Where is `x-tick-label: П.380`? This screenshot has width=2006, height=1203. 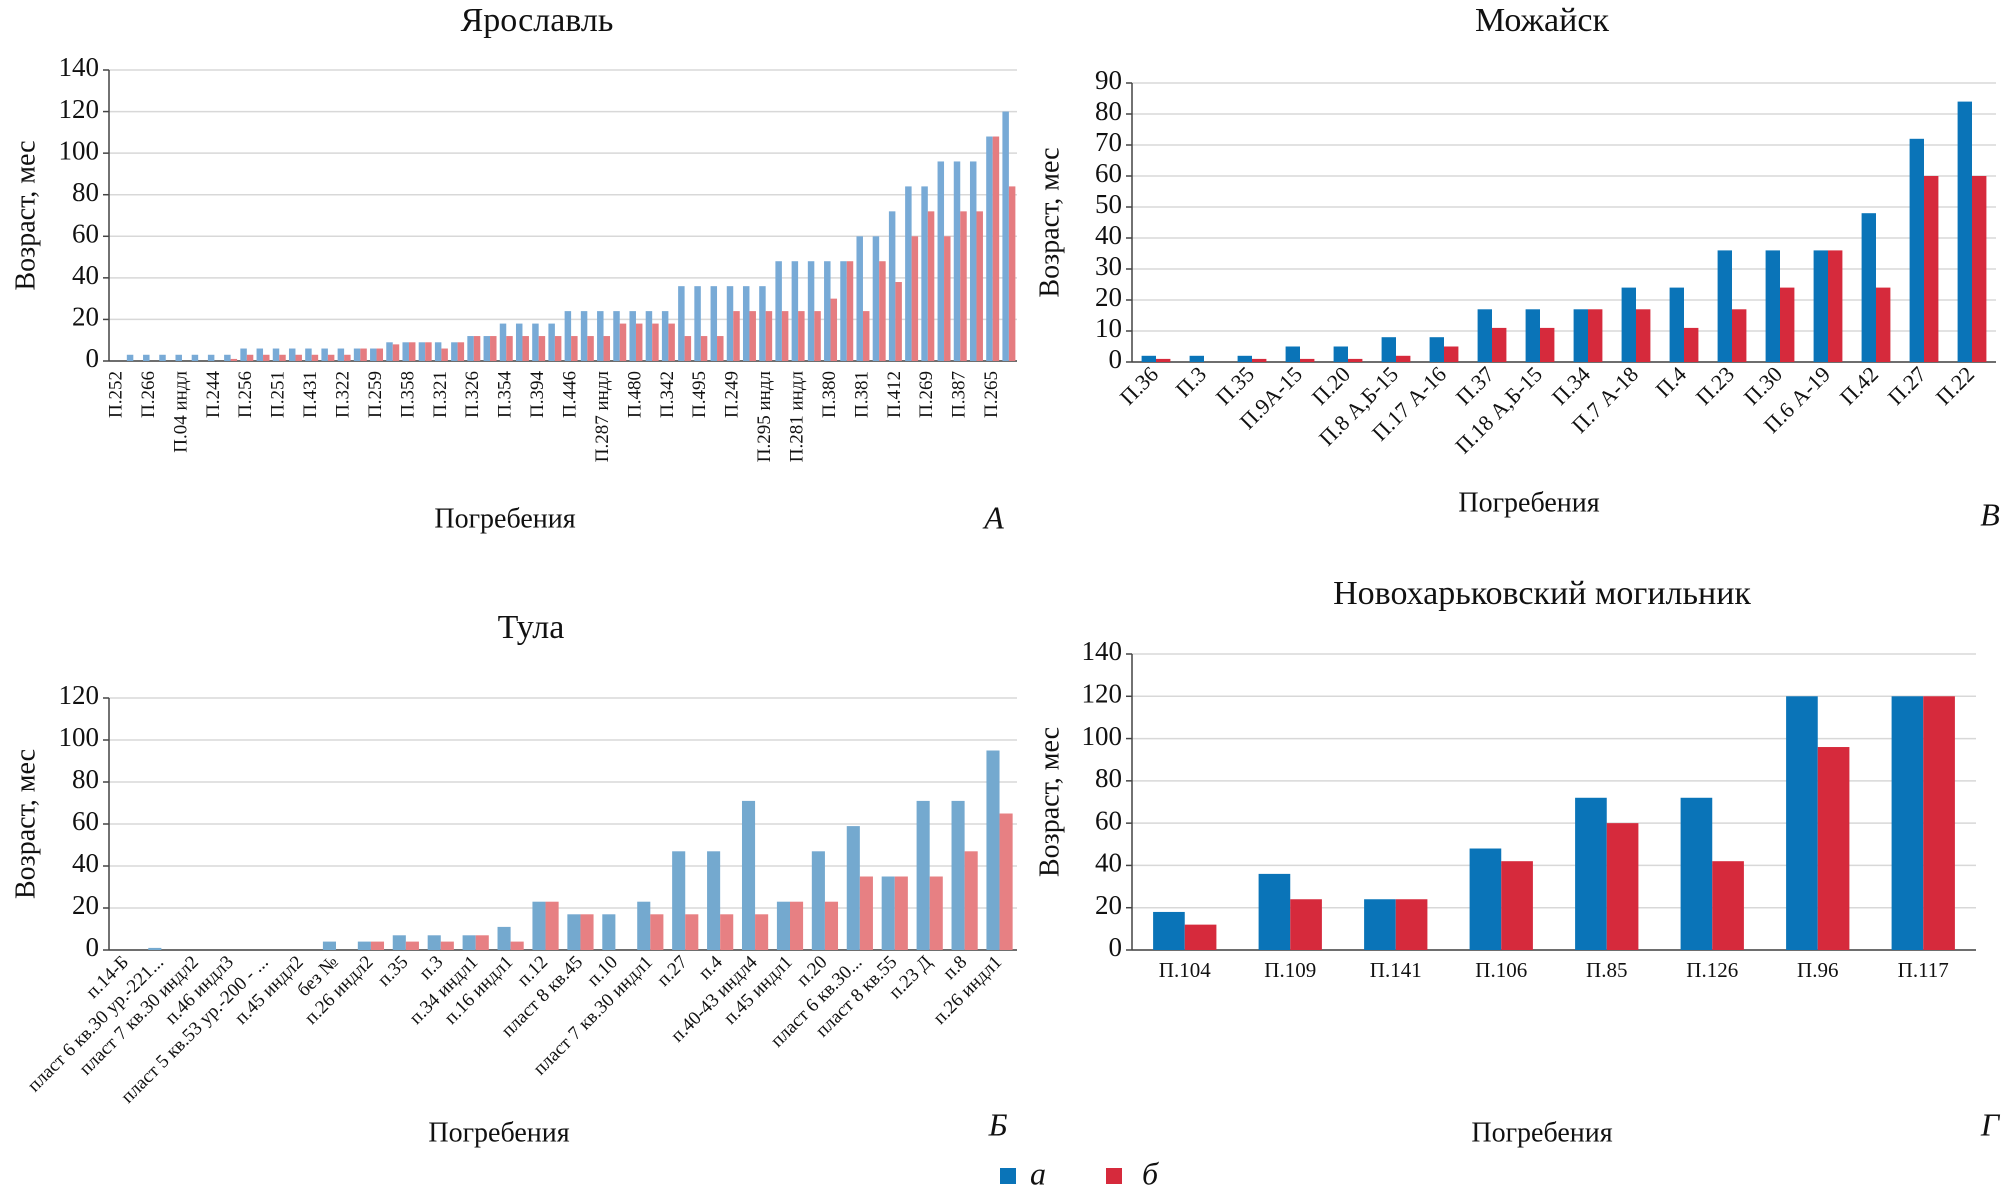 x-tick-label: П.380 is located at coordinates (829, 394).